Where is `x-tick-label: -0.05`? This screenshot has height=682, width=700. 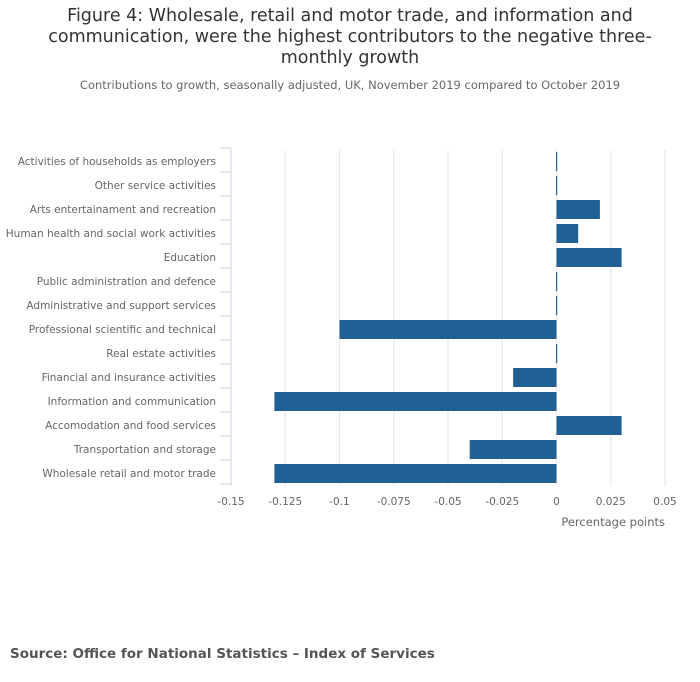 x-tick-label: -0.05 is located at coordinates (447, 502).